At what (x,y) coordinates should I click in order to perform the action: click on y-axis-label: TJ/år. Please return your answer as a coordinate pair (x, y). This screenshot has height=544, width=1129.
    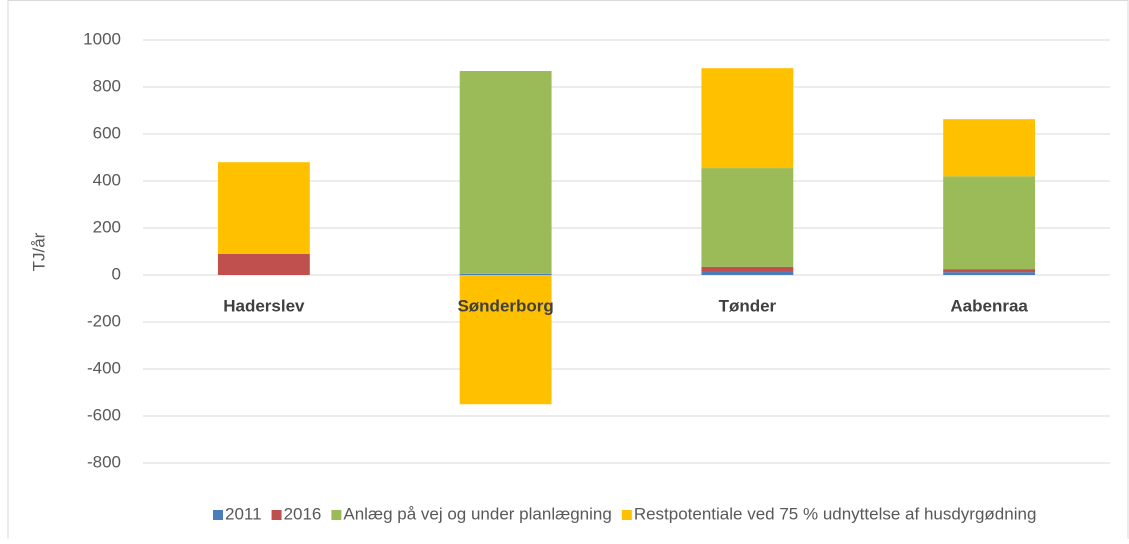
    Looking at the image, I should click on (38, 251).